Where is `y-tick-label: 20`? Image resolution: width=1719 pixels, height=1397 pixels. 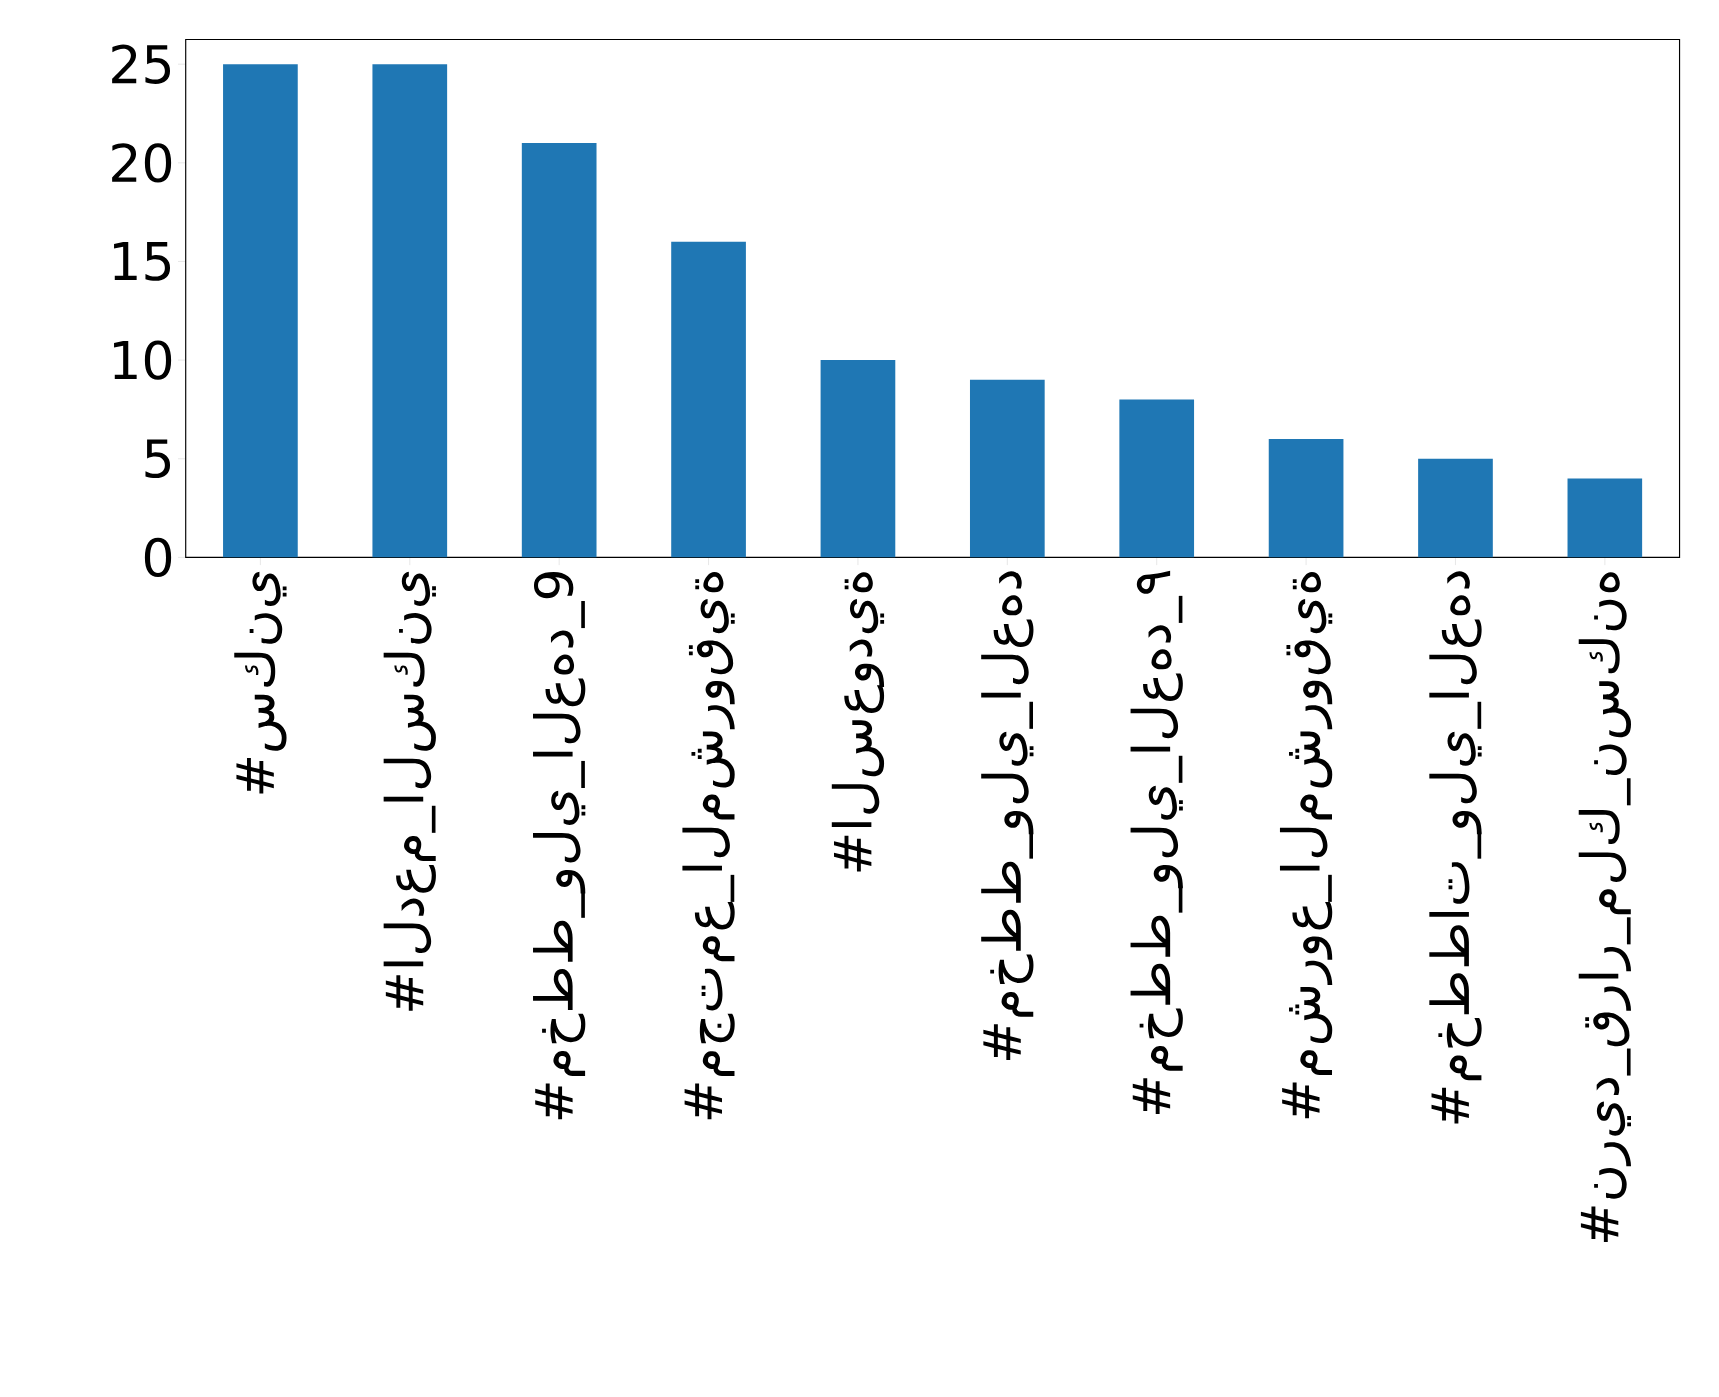 y-tick-label: 20 is located at coordinates (142, 162).